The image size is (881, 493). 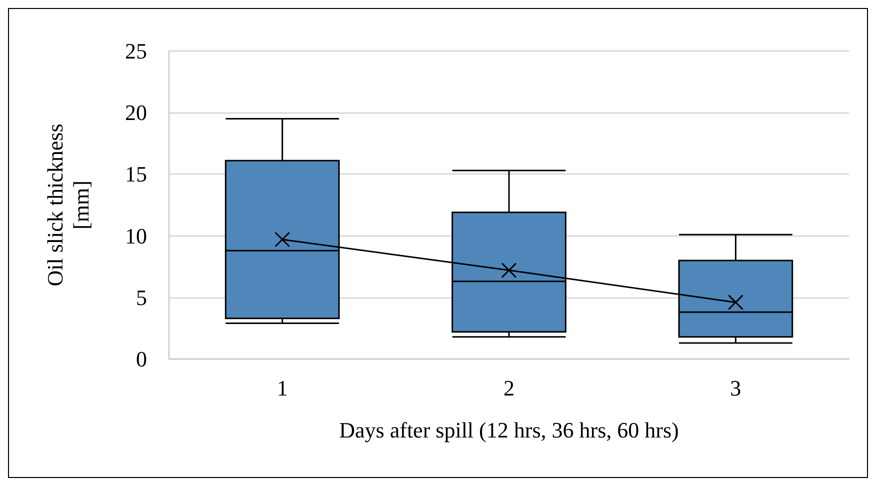 I want to click on y-tick-label: 0, so click(x=141, y=359).